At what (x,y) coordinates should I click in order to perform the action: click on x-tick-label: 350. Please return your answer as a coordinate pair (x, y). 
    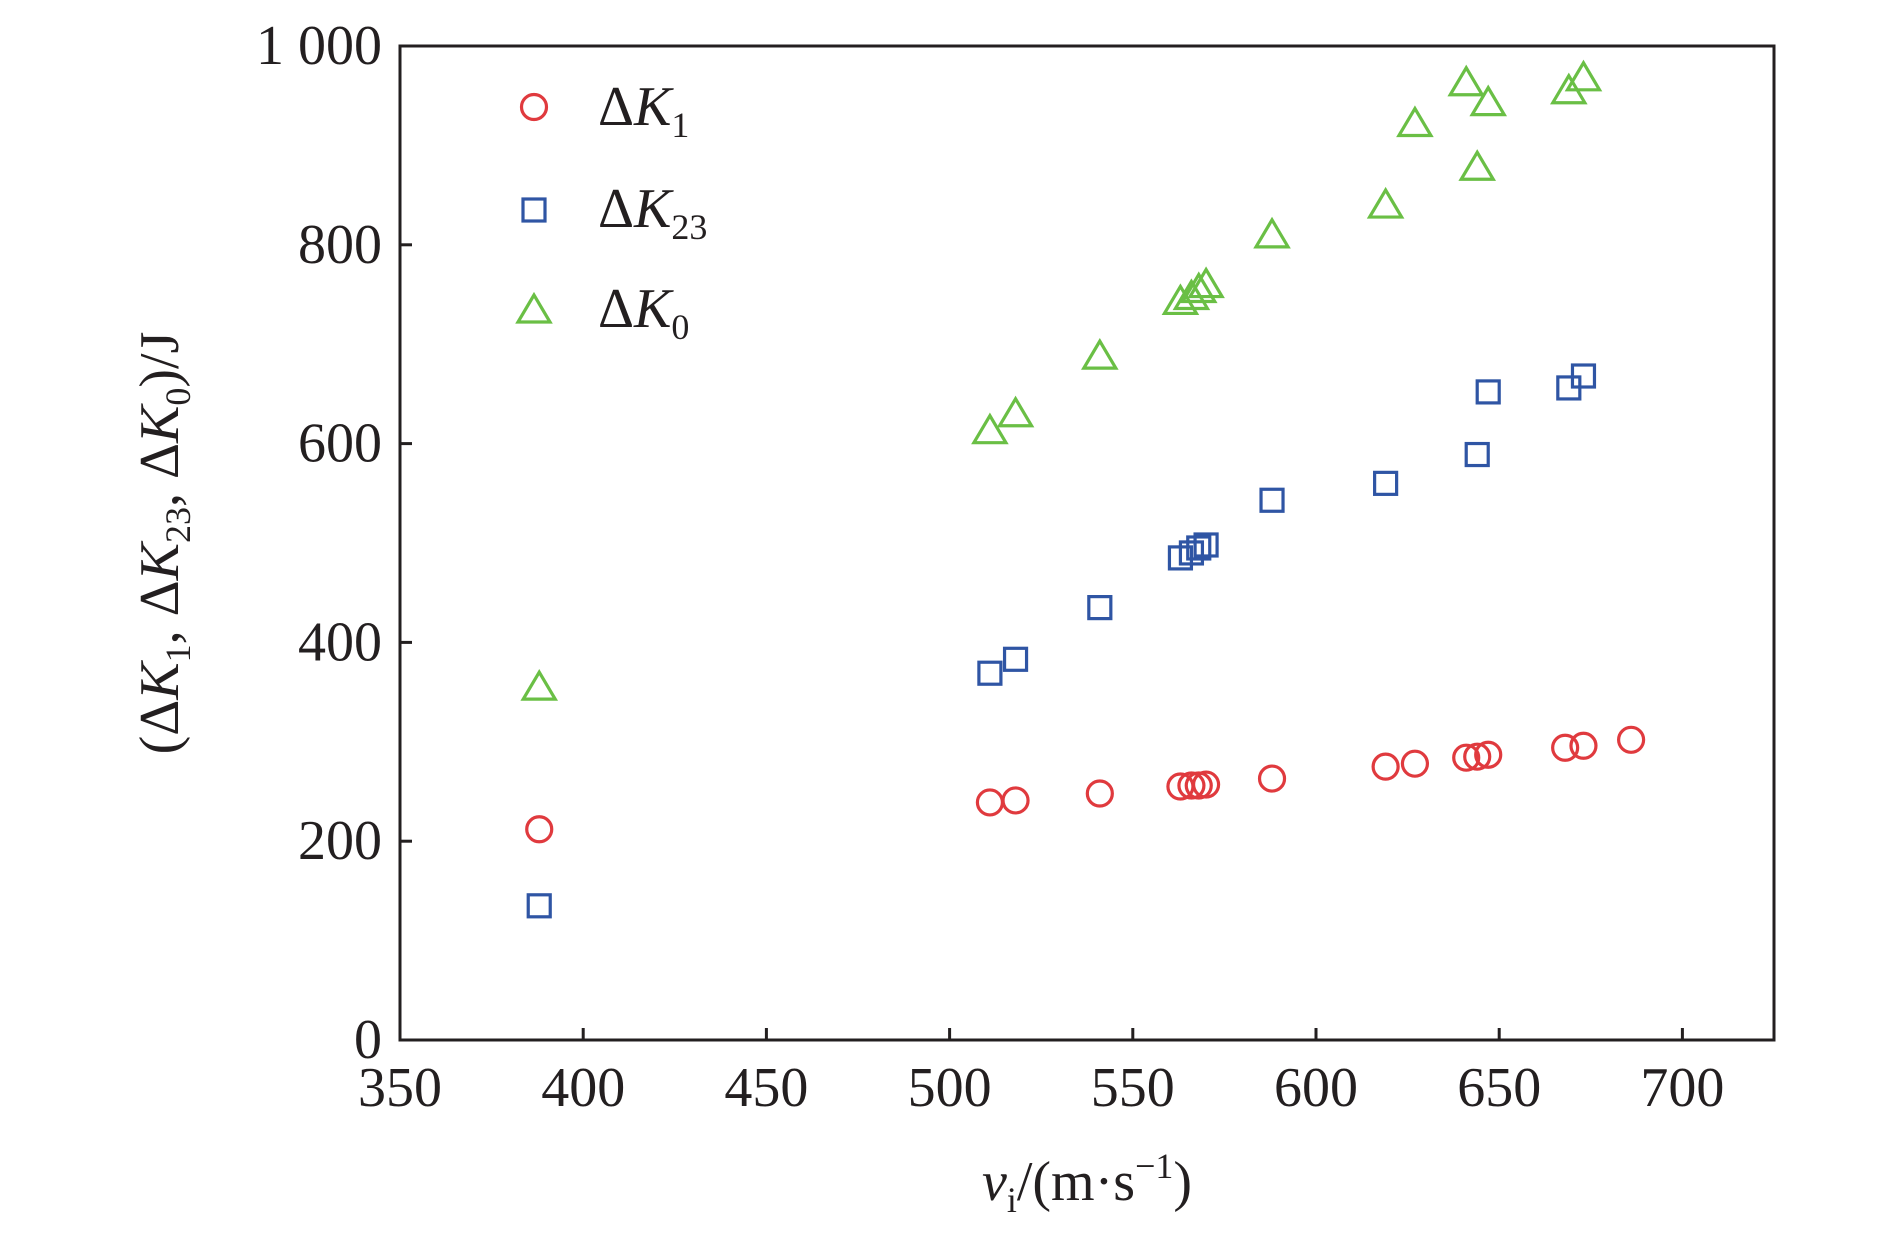
    Looking at the image, I should click on (400, 1088).